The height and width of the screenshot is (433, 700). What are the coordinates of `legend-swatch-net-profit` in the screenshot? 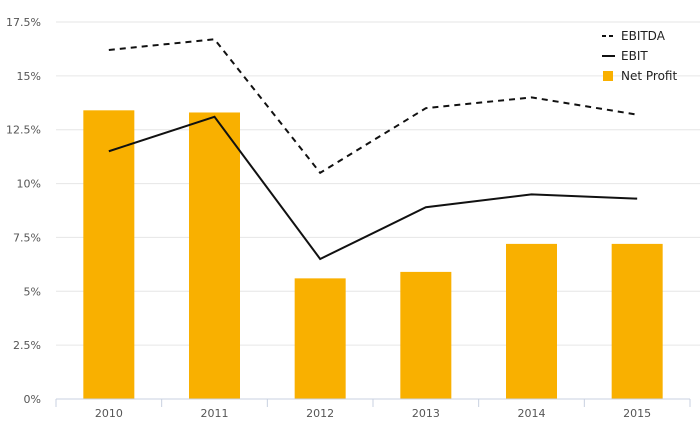 It's located at (608, 76).